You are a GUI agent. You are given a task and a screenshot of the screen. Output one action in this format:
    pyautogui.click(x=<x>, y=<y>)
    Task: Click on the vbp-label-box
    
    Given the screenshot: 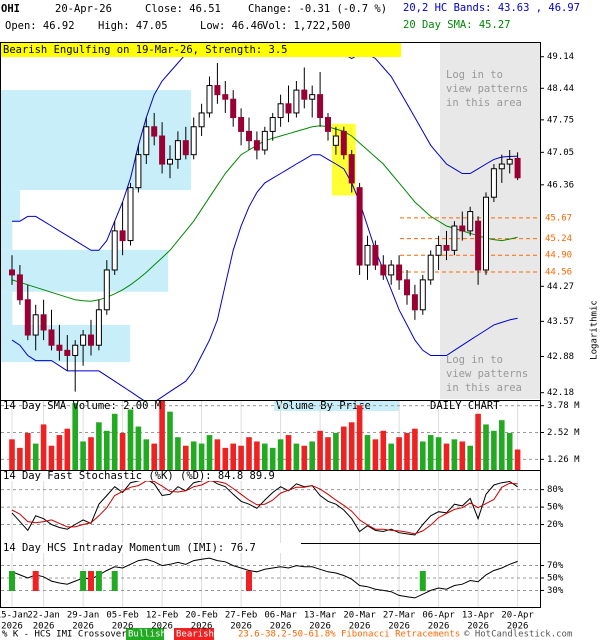 What is the action you would take?
    pyautogui.click(x=336, y=406)
    